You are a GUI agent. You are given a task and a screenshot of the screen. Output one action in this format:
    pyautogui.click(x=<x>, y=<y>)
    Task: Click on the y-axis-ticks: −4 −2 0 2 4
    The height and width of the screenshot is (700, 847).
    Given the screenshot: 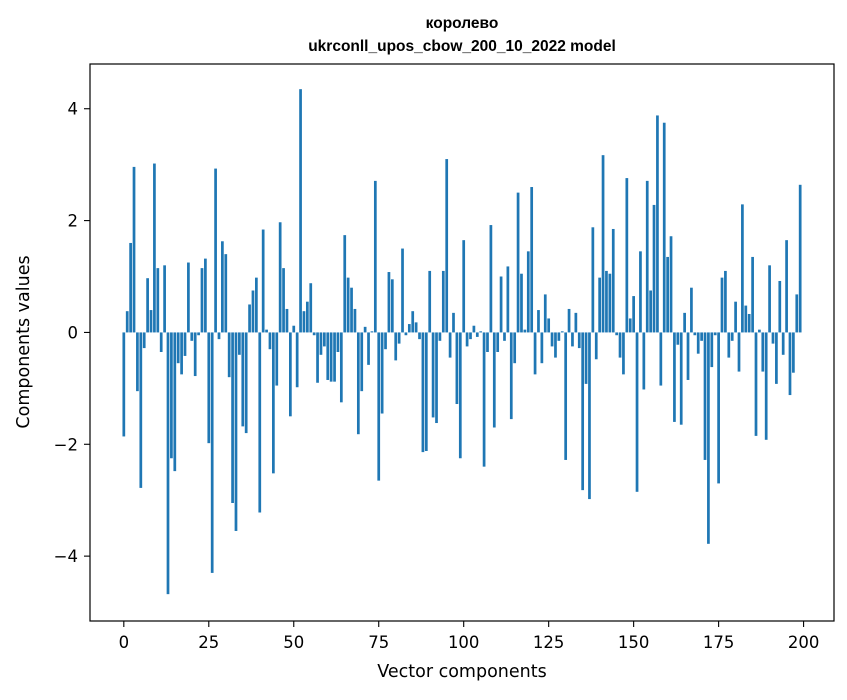 What is the action you would take?
    pyautogui.click(x=72, y=333)
    